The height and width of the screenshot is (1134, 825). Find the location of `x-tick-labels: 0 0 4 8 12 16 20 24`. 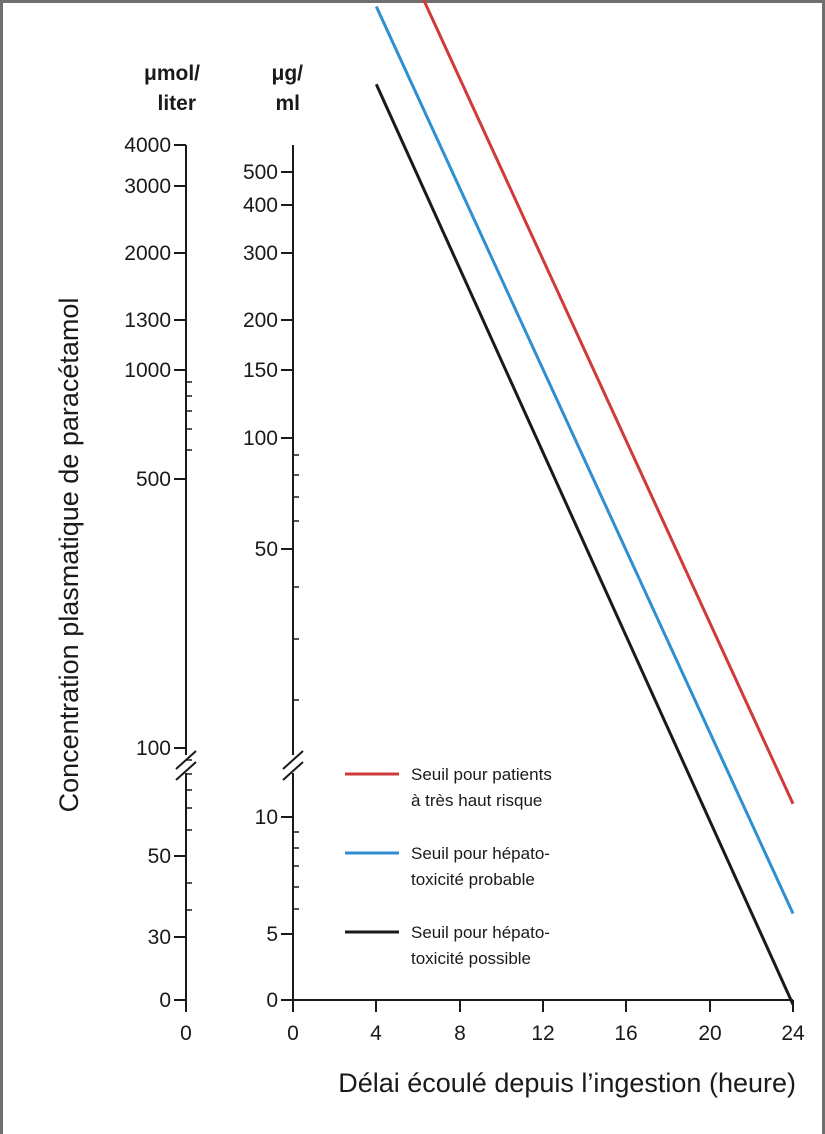

x-tick-labels: 0 0 4 8 12 16 20 24 is located at coordinates (492, 1033).